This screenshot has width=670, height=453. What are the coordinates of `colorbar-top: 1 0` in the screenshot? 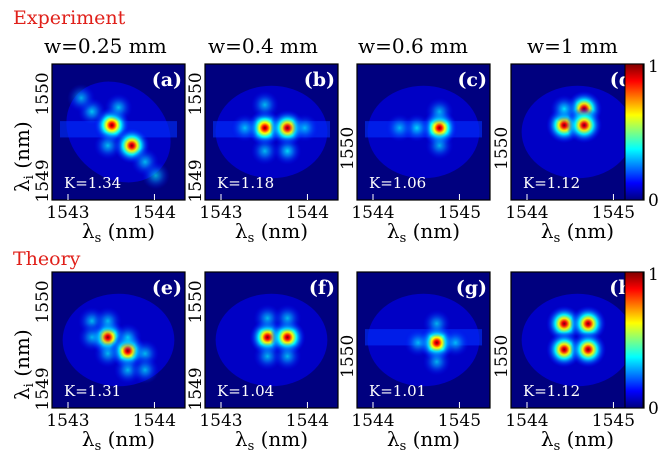 It's located at (641, 134).